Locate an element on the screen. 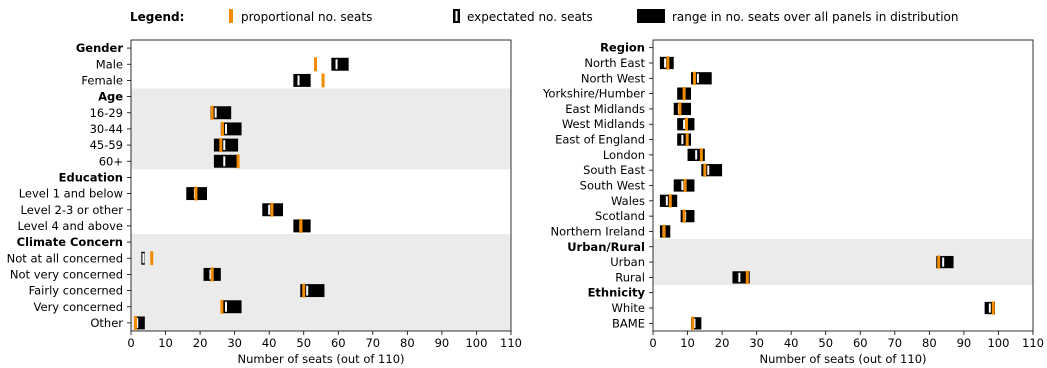 The image size is (1047, 368). row-label: North West is located at coordinates (613, 78).